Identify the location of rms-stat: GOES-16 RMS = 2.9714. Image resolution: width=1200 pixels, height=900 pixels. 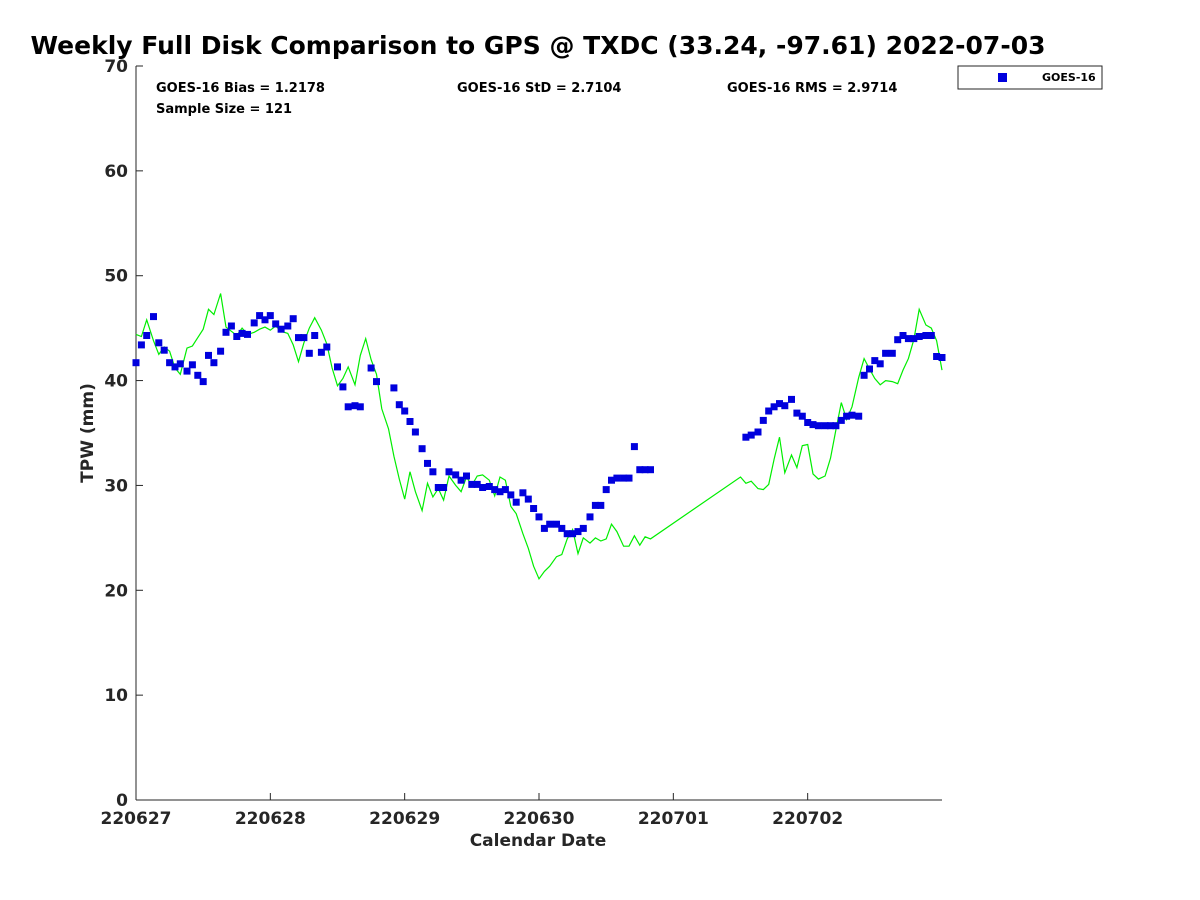
(812, 88).